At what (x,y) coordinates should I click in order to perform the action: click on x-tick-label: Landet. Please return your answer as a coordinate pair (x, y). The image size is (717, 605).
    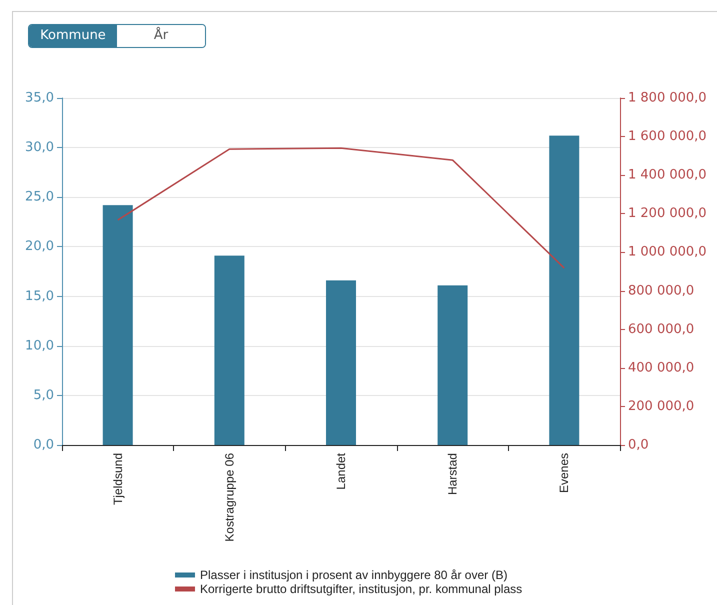
    Looking at the image, I should click on (341, 471).